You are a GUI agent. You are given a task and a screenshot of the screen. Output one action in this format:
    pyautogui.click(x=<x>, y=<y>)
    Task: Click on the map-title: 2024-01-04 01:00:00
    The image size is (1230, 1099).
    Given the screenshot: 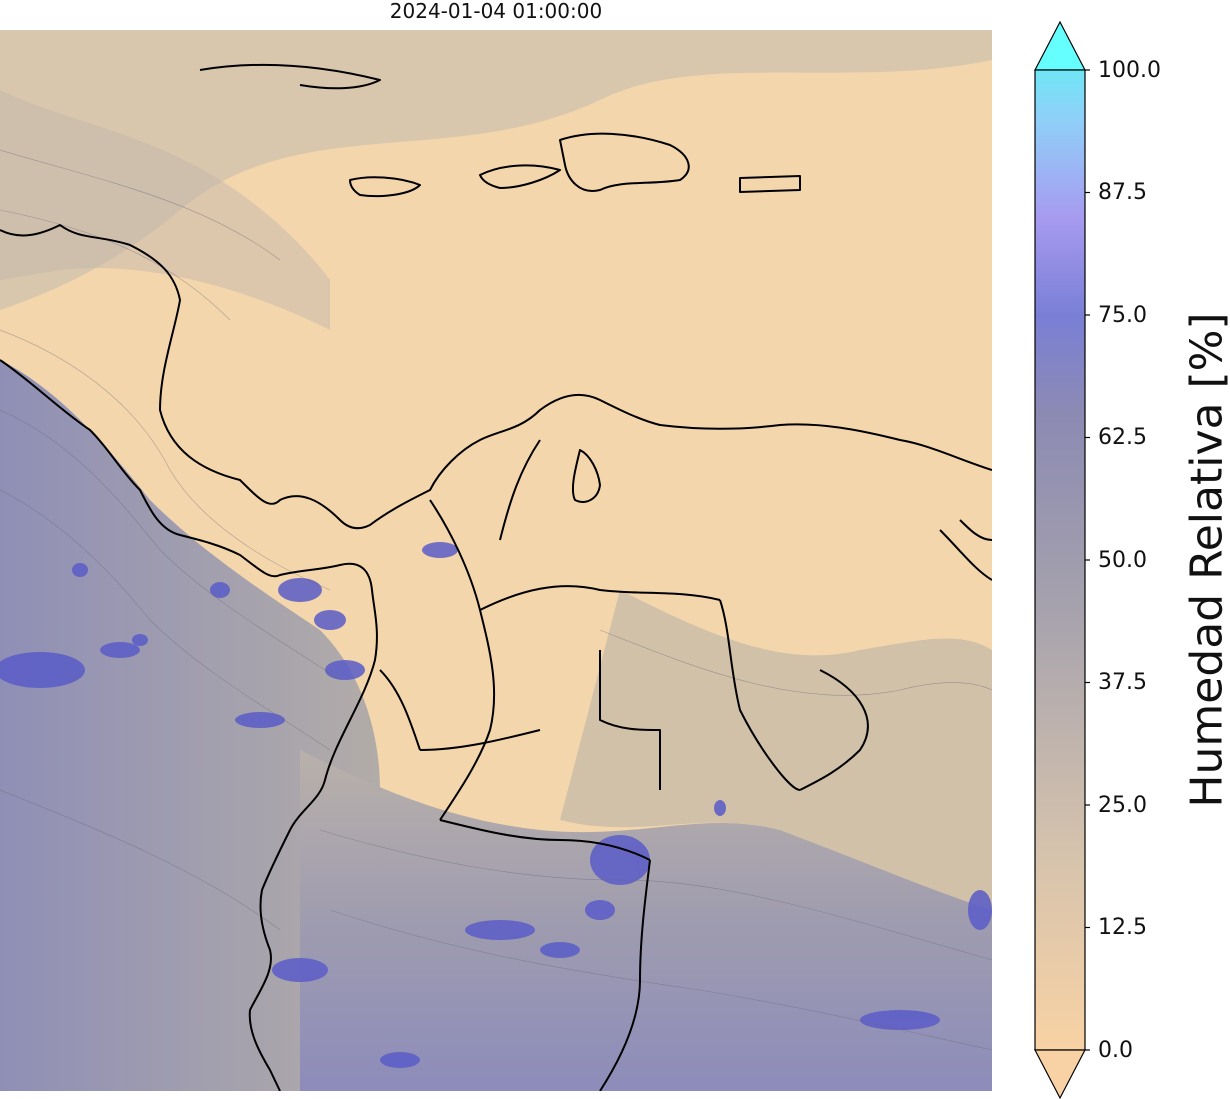 What is the action you would take?
    pyautogui.click(x=496, y=11)
    